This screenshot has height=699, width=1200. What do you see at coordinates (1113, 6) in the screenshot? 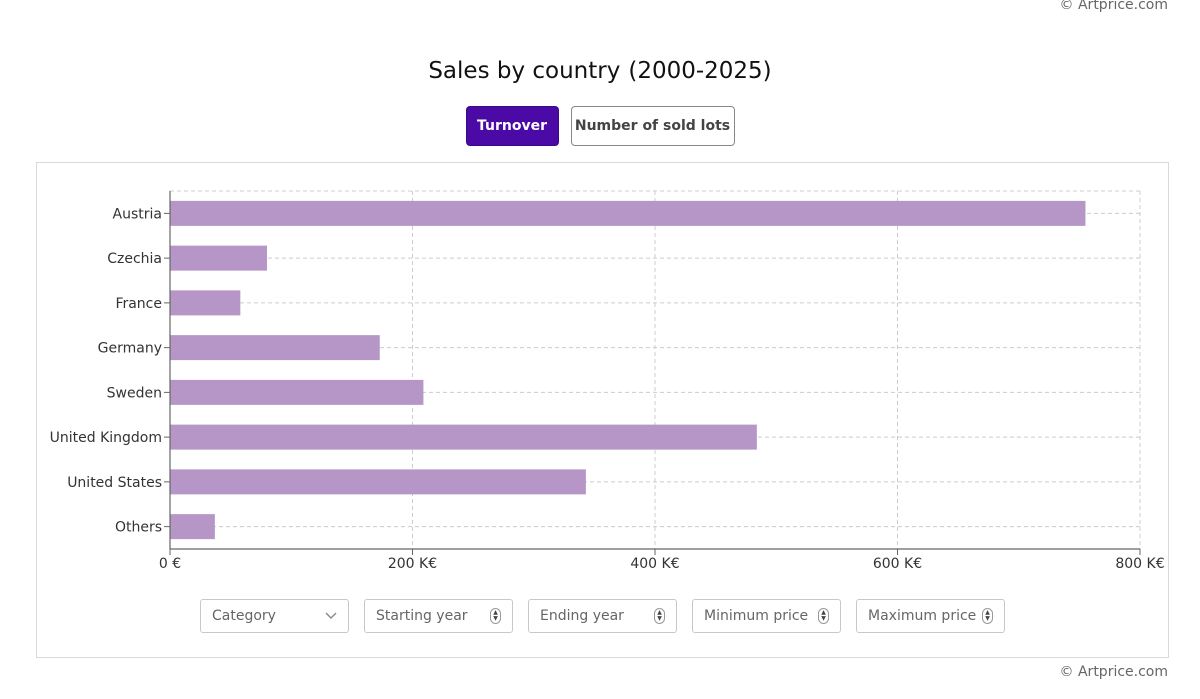
I see `copyright-credit-top: © Artprice.com` at bounding box center [1113, 6].